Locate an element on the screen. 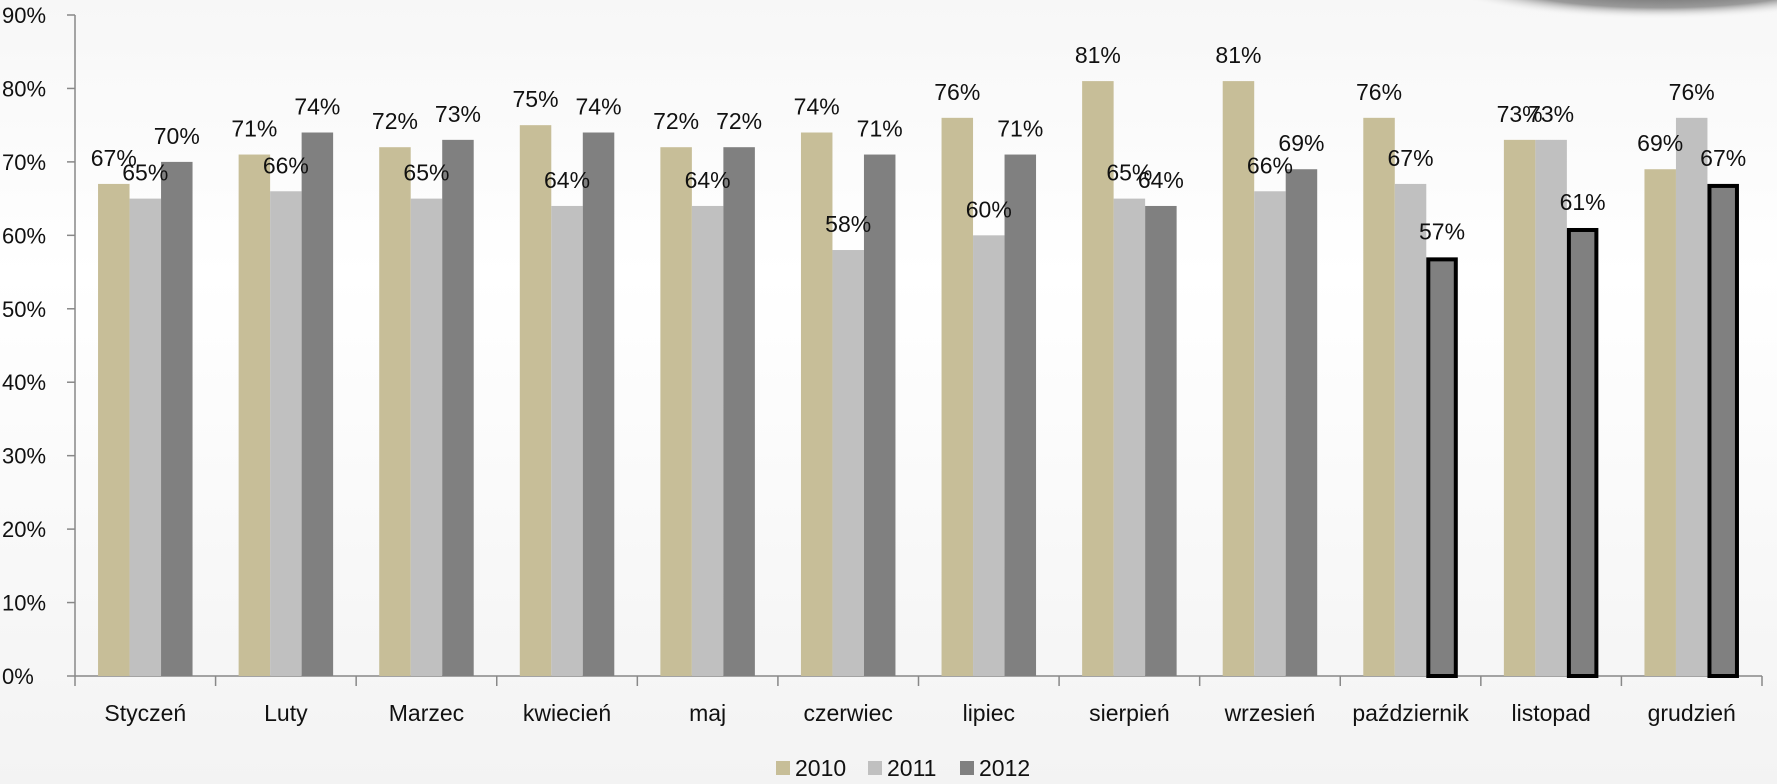 The height and width of the screenshot is (784, 1777). y-tick-label: 60% is located at coordinates (24, 235).